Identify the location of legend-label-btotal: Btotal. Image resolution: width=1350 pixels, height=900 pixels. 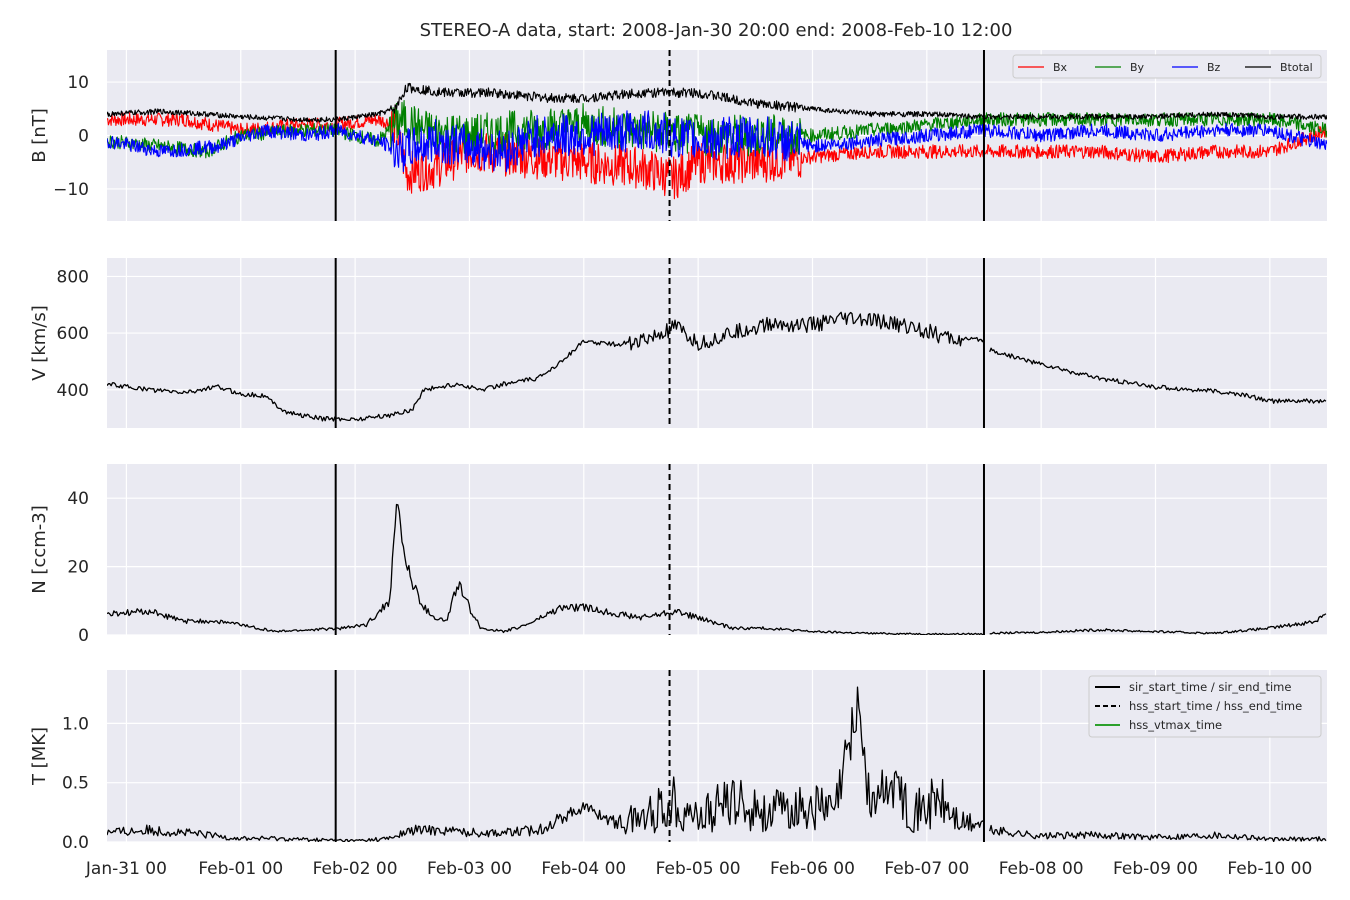
(1296, 67).